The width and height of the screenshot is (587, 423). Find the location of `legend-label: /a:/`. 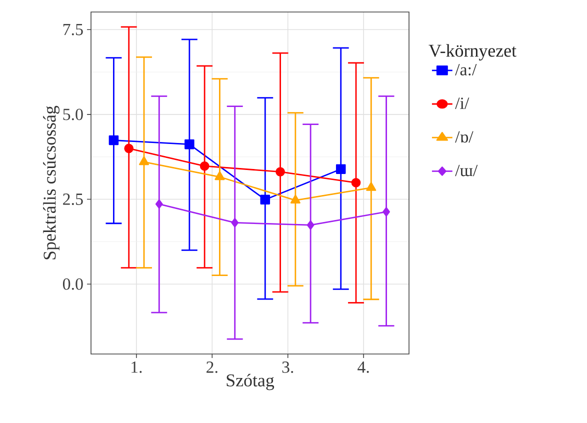

legend-label: /a:/ is located at coordinates (466, 70).